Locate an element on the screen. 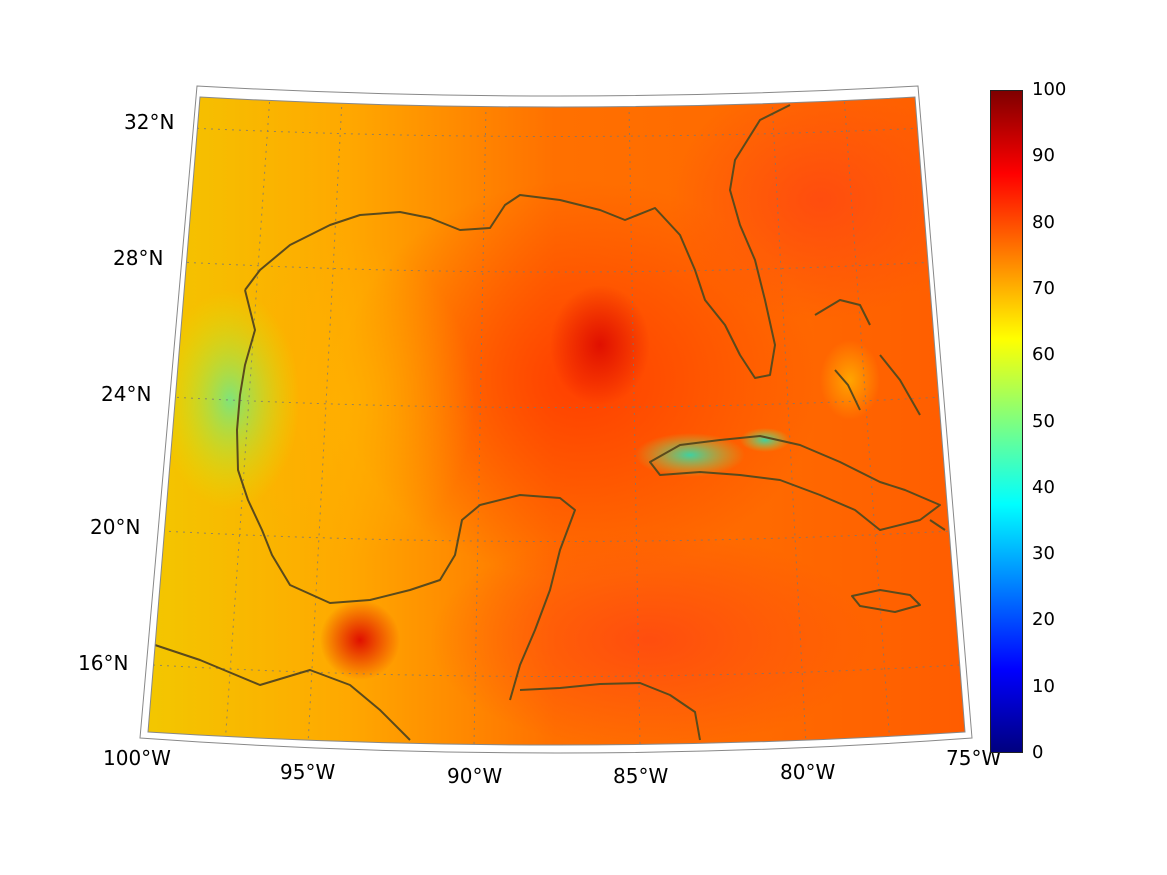 Image resolution: width=1167 pixels, height=875 pixels. lon-label-90w: 90°W is located at coordinates (475, 776).